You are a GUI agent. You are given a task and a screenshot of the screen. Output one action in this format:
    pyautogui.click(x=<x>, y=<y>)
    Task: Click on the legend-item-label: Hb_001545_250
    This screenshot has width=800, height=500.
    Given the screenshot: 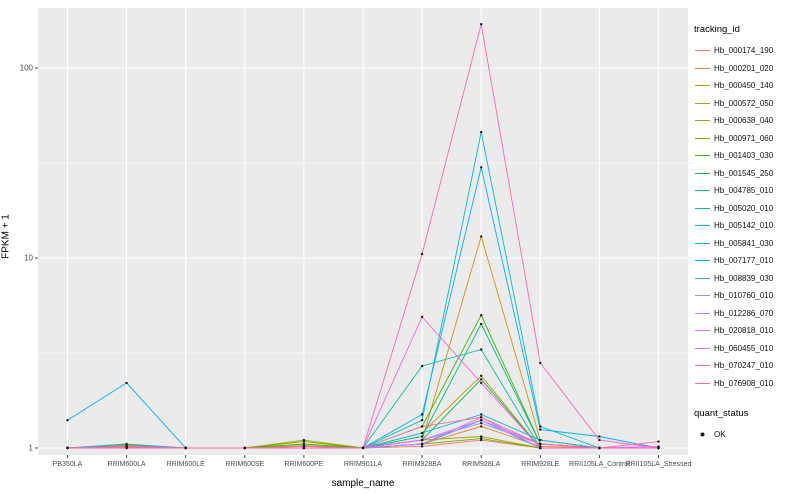 What is the action you would take?
    pyautogui.click(x=744, y=173)
    